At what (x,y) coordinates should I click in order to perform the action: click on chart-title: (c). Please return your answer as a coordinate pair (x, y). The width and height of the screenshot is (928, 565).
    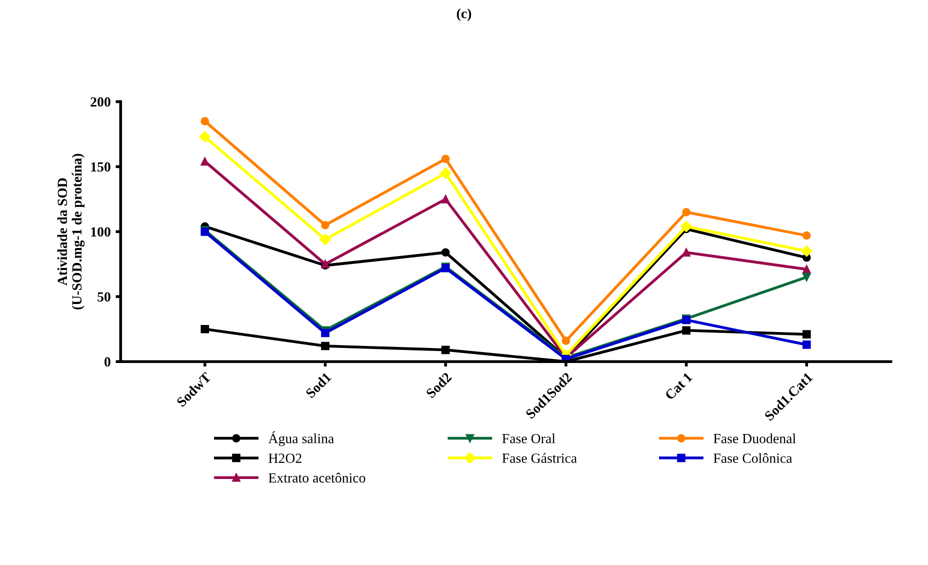
    Looking at the image, I should click on (464, 15).